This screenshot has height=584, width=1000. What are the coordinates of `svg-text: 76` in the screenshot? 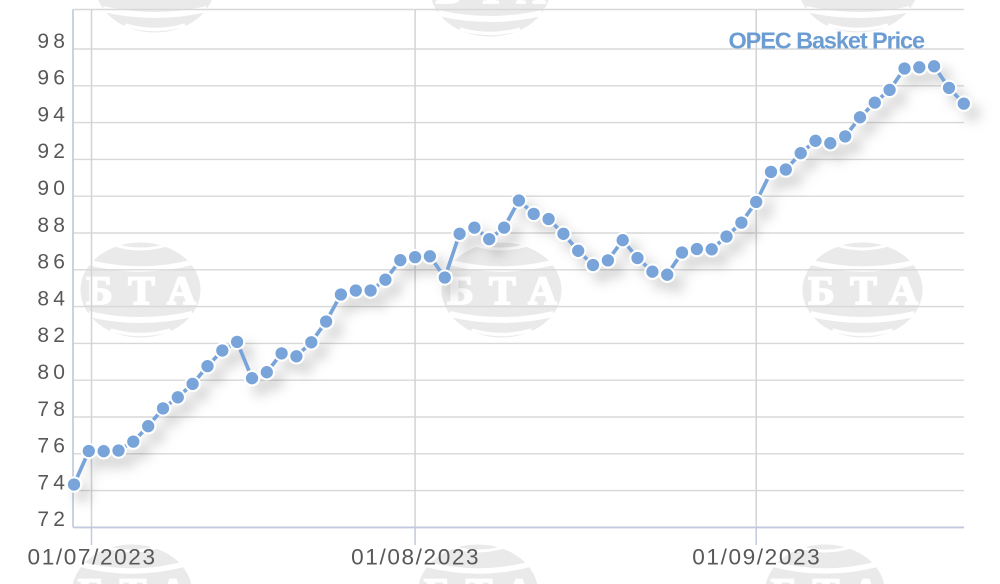 It's located at (53, 446).